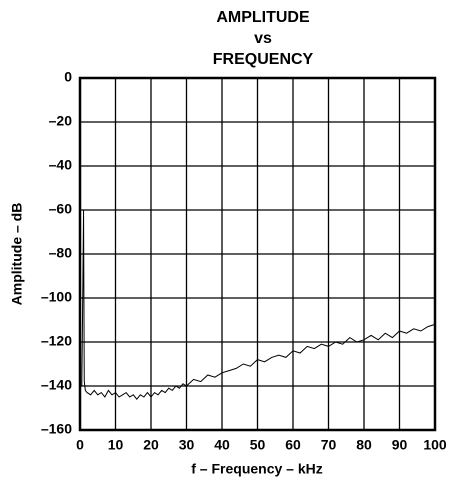  Describe the element at coordinates (56, 429) in the screenshot. I see `y-tick-label: –160` at that location.